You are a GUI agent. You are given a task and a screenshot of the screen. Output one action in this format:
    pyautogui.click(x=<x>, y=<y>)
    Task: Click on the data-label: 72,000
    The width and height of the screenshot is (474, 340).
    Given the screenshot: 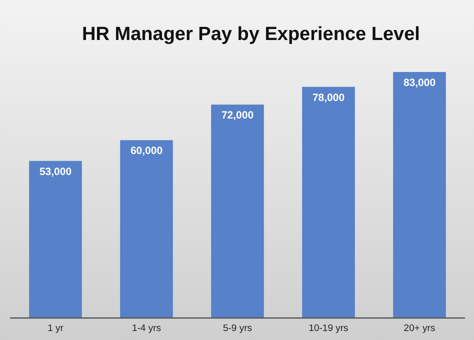 What is the action you would take?
    pyautogui.click(x=237, y=116)
    